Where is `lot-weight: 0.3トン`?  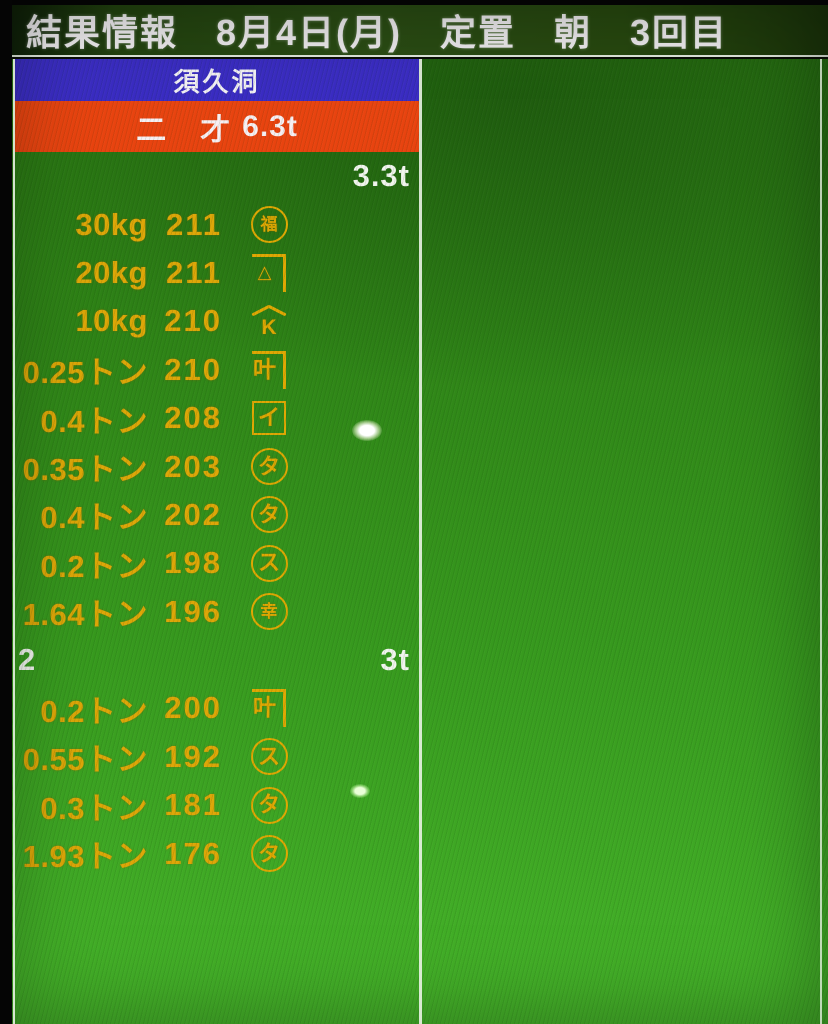
lot-weight: 0.3トン is located at coordinates (94, 808).